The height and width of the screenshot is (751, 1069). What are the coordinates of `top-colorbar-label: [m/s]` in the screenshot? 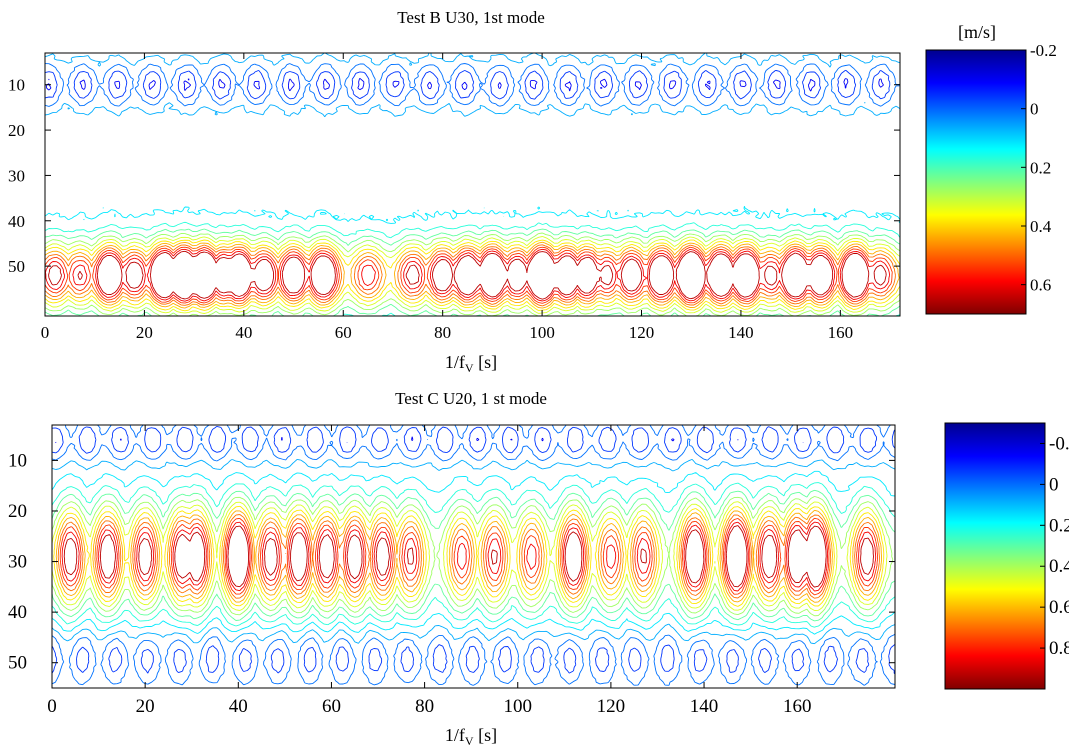 It's located at (977, 32).